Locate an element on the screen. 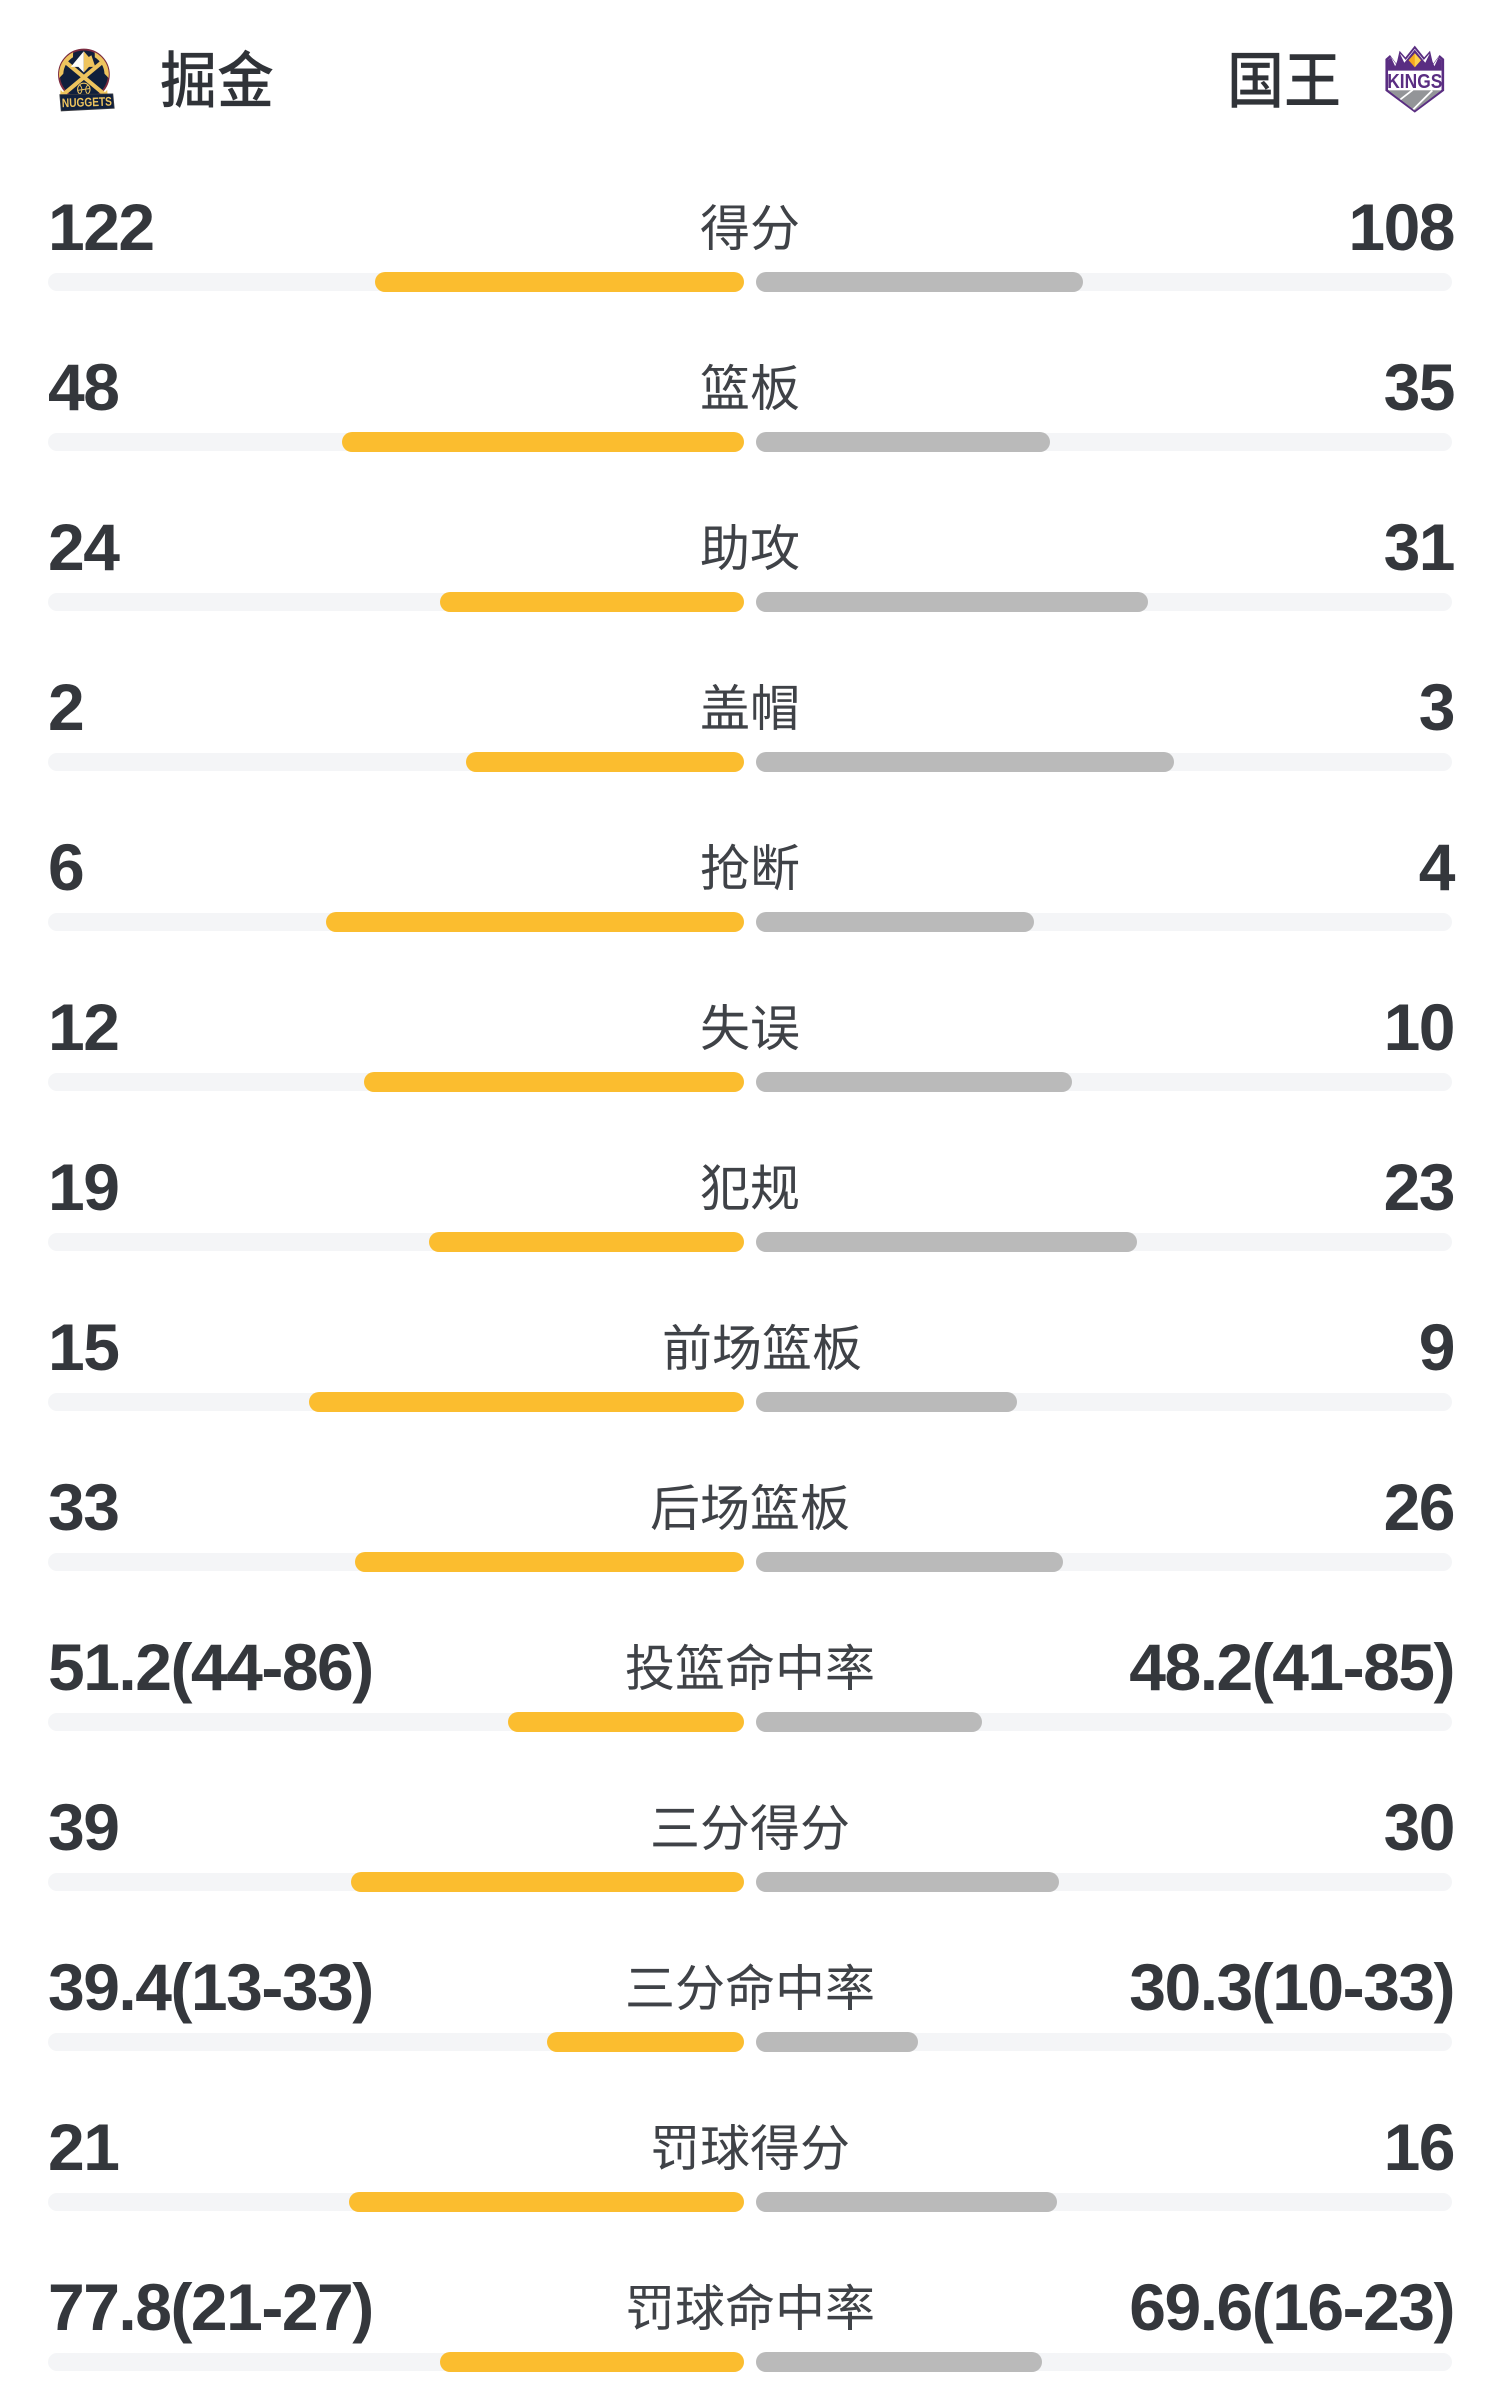 The image size is (1500, 2400). svg-text: KINGS is located at coordinates (1414, 81).